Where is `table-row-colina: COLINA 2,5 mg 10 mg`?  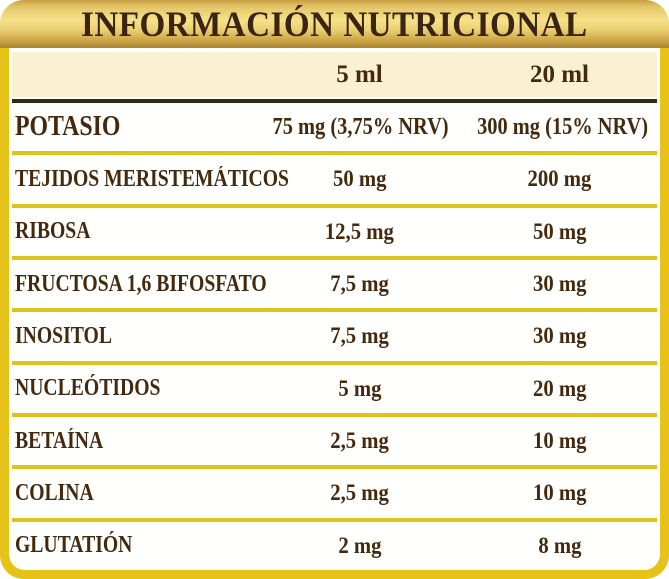 table-row-colina: COLINA 2,5 mg 10 mg is located at coordinates (334, 491).